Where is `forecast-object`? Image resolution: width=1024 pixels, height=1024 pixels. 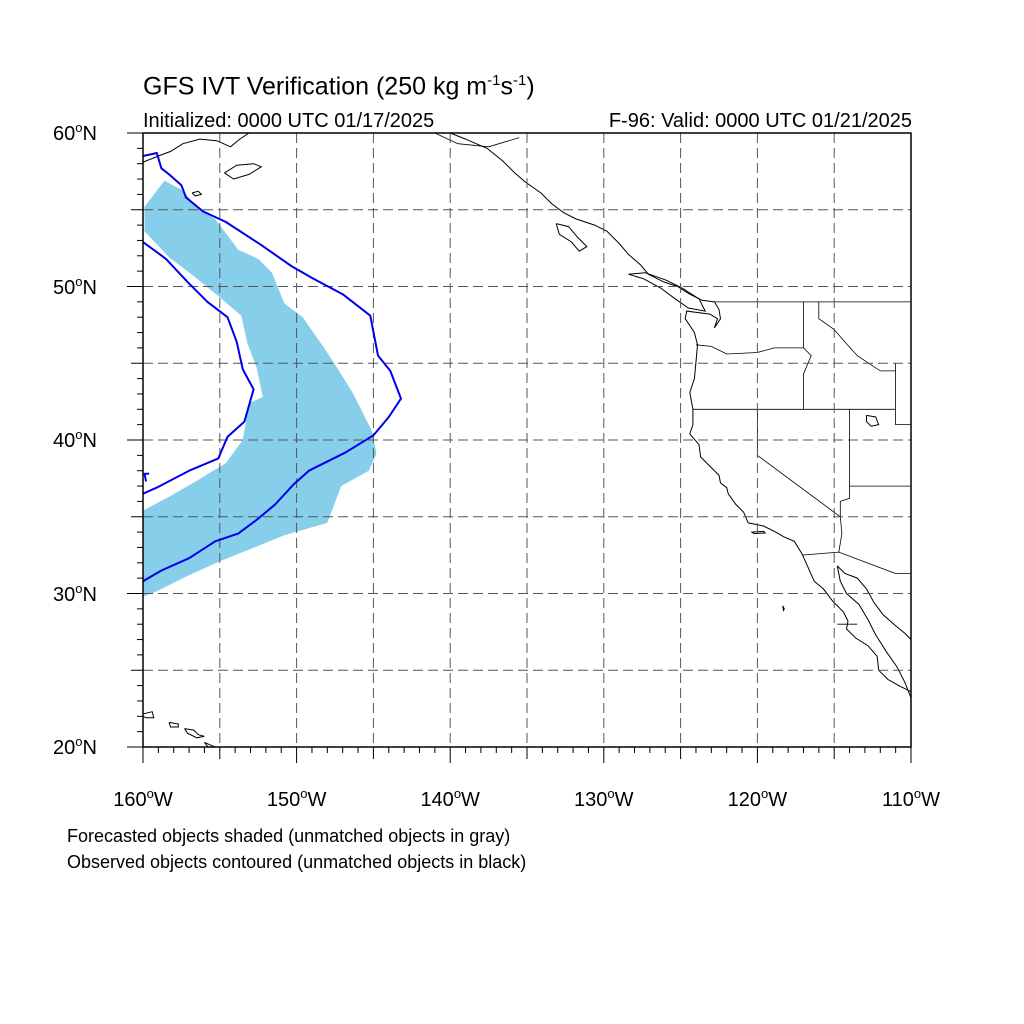
forecast-object is located at coordinates (260, 388).